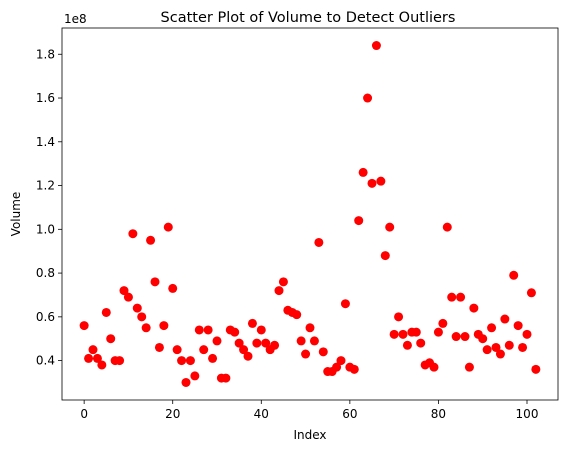 Image resolution: width=567 pixels, height=453 pixels. I want to click on y-tick-label: 1.8, so click(45, 54).